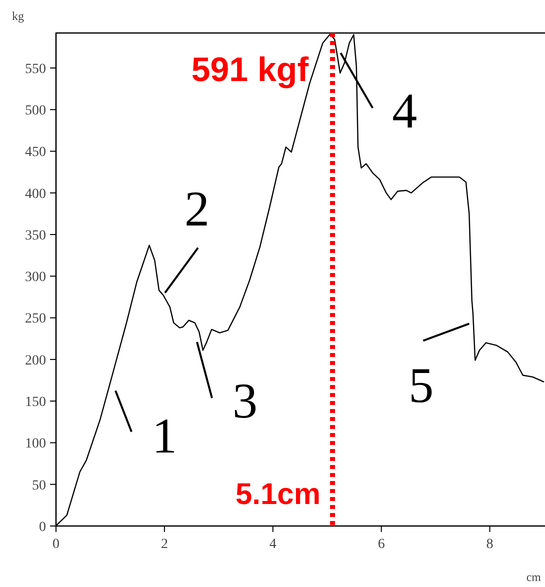  What do you see at coordinates (35, 319) in the screenshot?
I see `y-tick-label: 250` at bounding box center [35, 319].